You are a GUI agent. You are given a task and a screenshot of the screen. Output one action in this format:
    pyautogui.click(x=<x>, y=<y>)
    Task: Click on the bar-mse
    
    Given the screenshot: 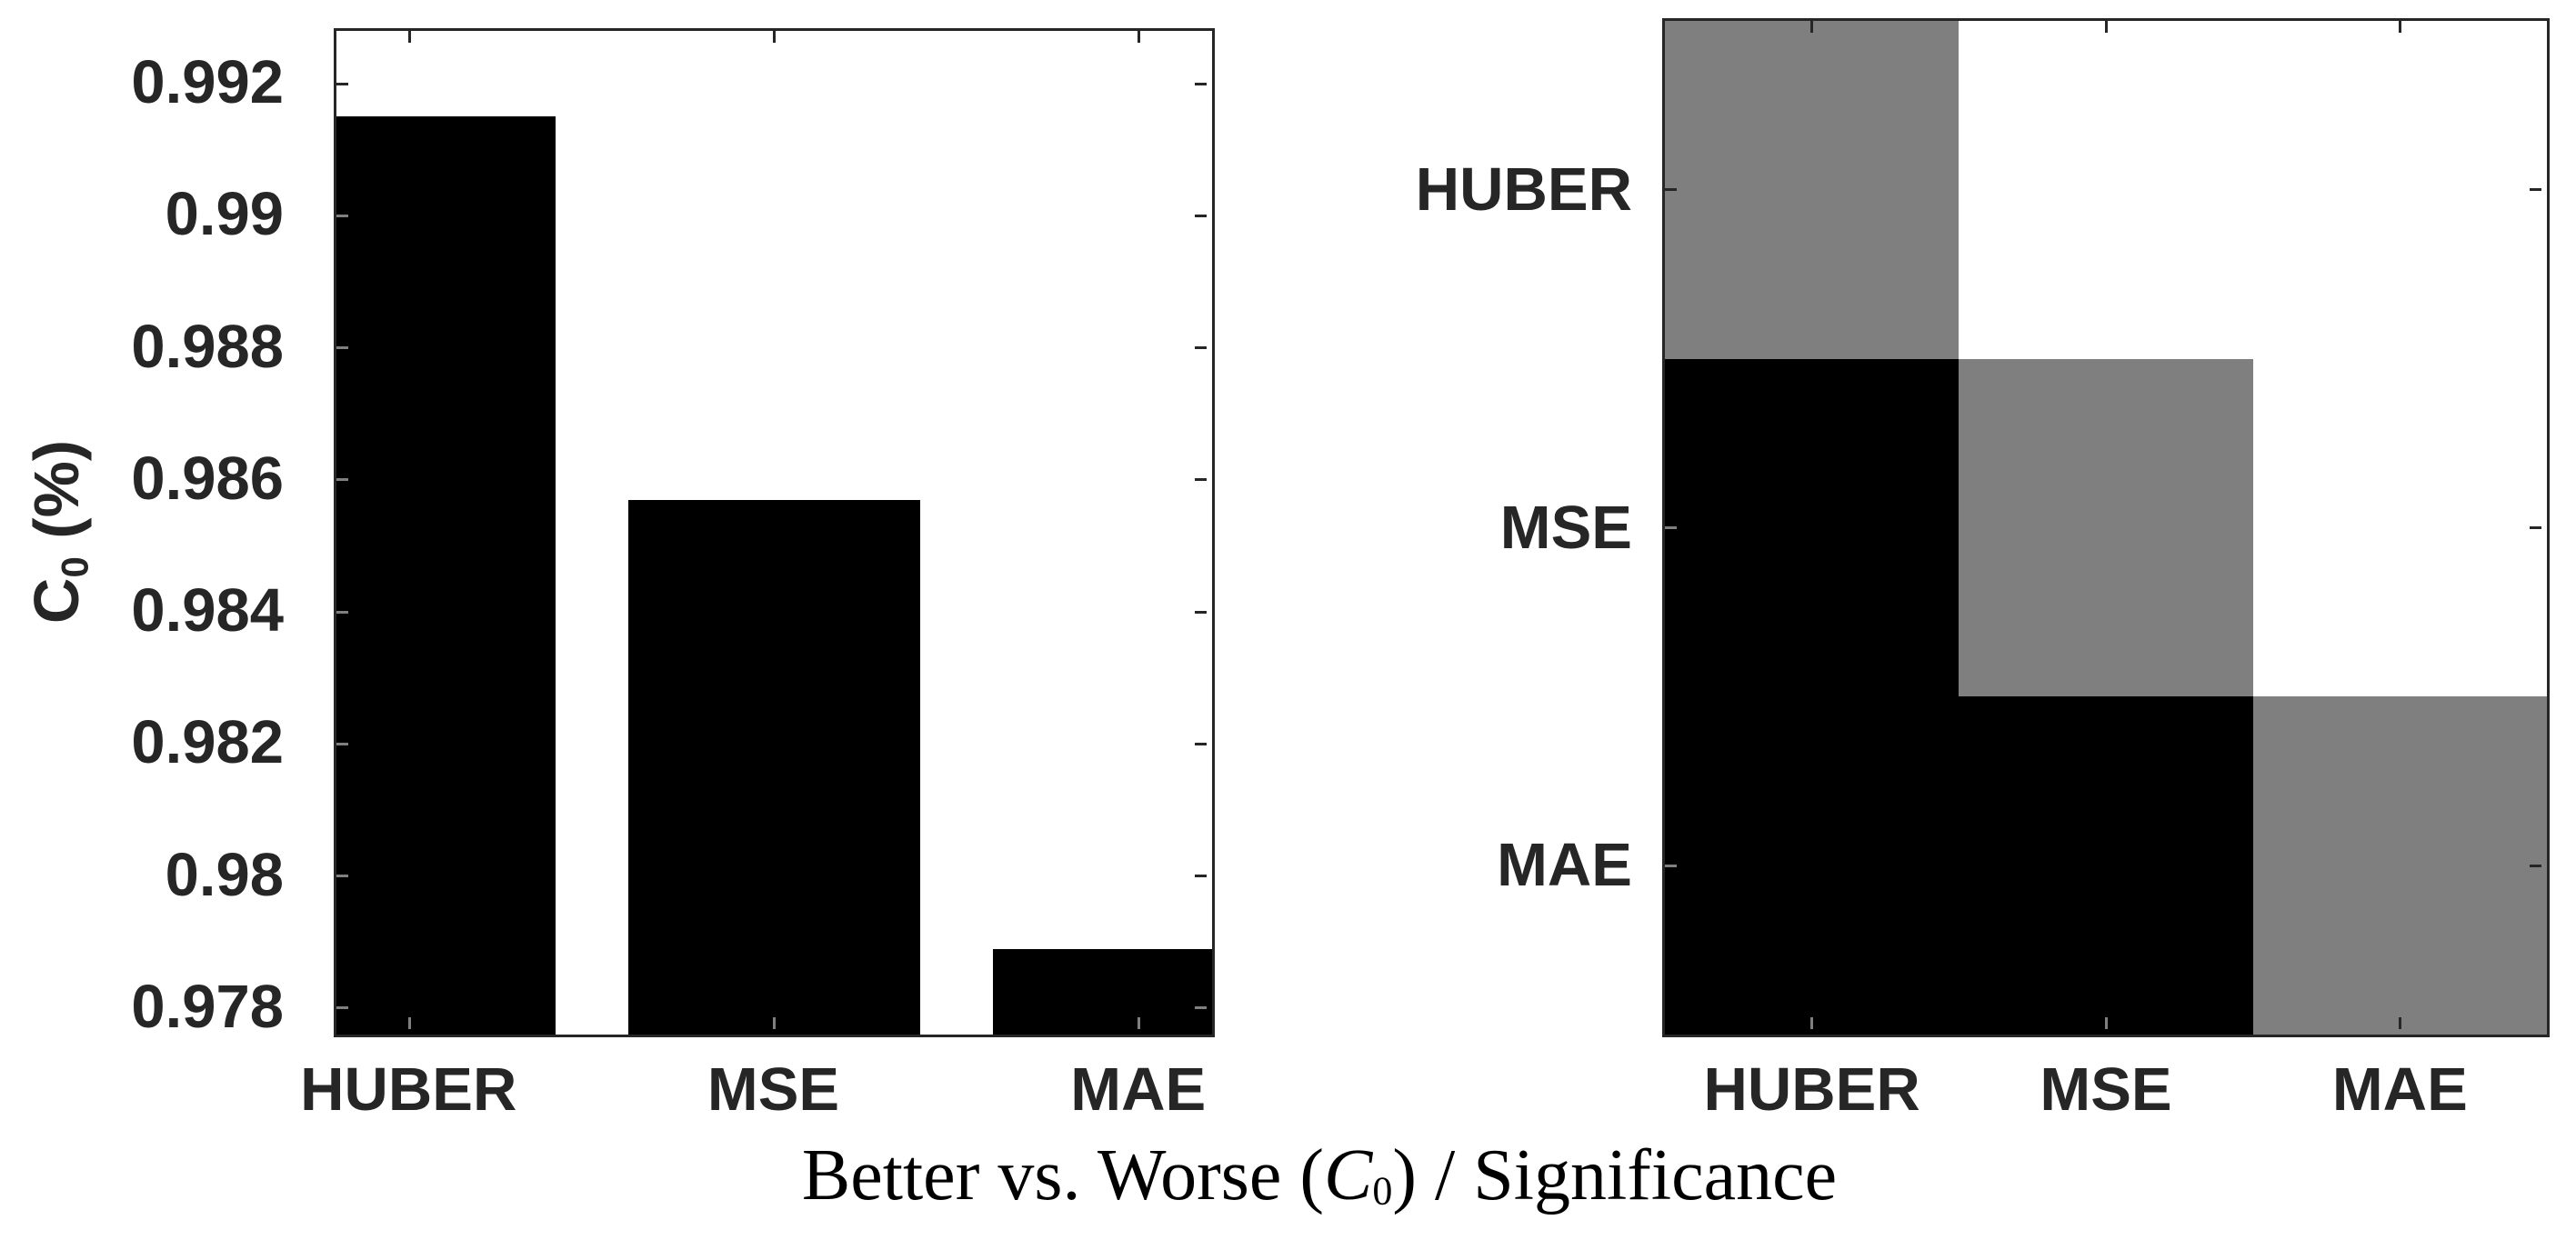 What is the action you would take?
    pyautogui.click(x=774, y=767)
    